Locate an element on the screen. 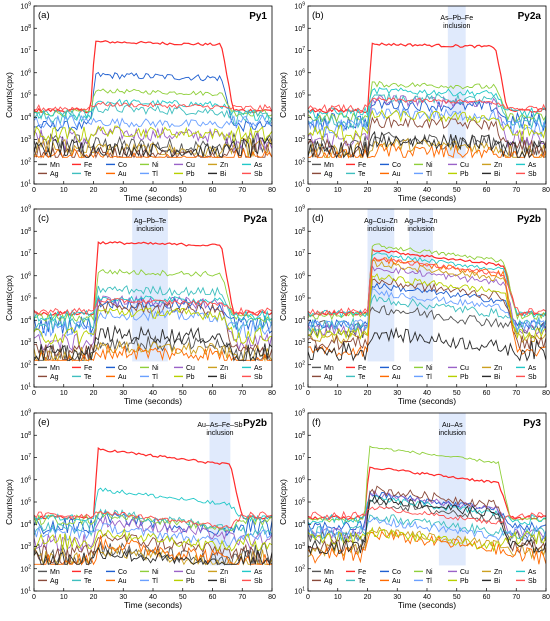  y-tick-label: 10⁹ is located at coordinates (299, 209).